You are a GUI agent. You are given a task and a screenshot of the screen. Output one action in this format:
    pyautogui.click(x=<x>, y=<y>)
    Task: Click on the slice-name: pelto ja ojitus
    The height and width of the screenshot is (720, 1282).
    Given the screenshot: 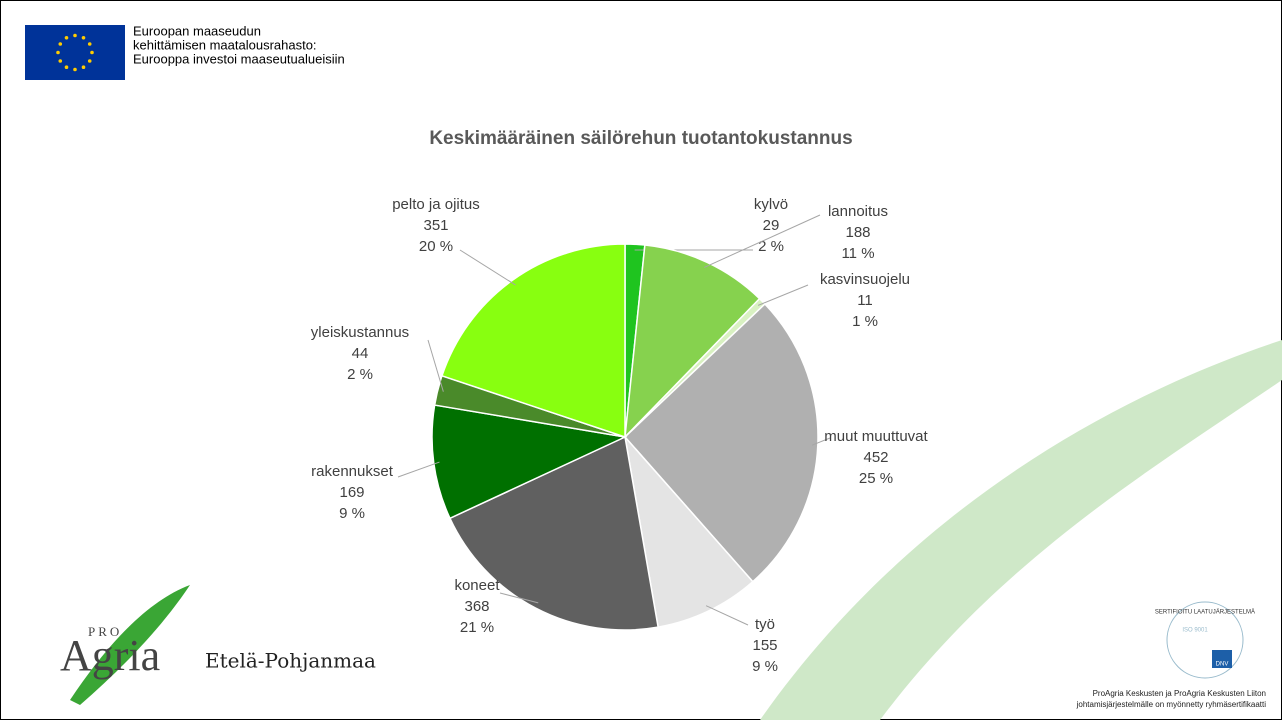 What is the action you would take?
    pyautogui.click(x=436, y=204)
    